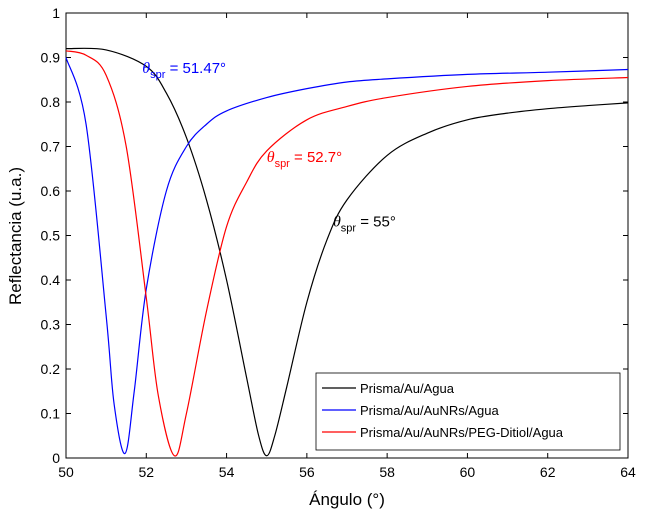  What do you see at coordinates (56, 13) in the screenshot?
I see `y-tick-label: 1` at bounding box center [56, 13].